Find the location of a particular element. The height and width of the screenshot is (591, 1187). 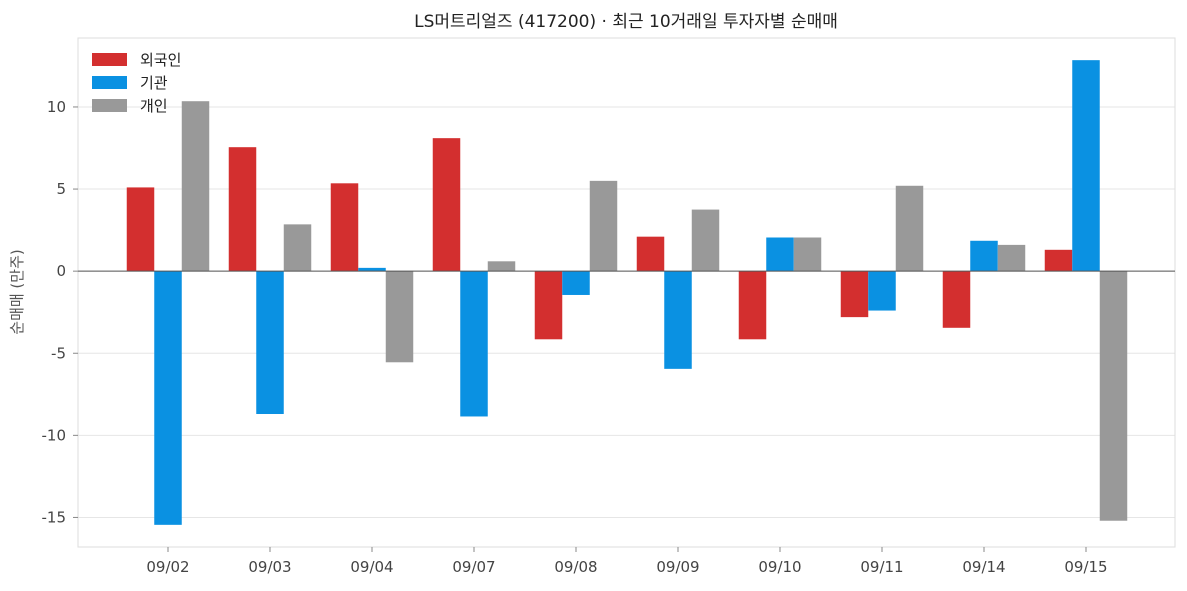

y-tick-label: 10 is located at coordinates (56, 107).